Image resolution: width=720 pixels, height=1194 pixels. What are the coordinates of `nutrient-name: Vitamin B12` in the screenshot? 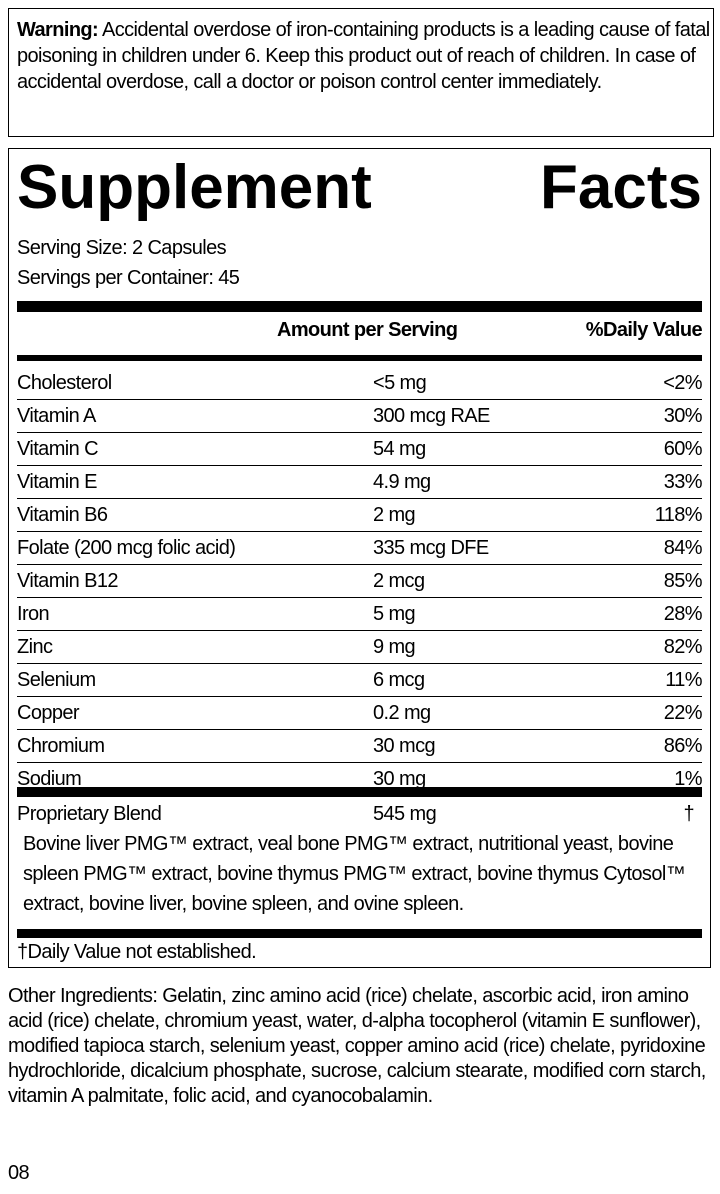 It's located at (67, 581).